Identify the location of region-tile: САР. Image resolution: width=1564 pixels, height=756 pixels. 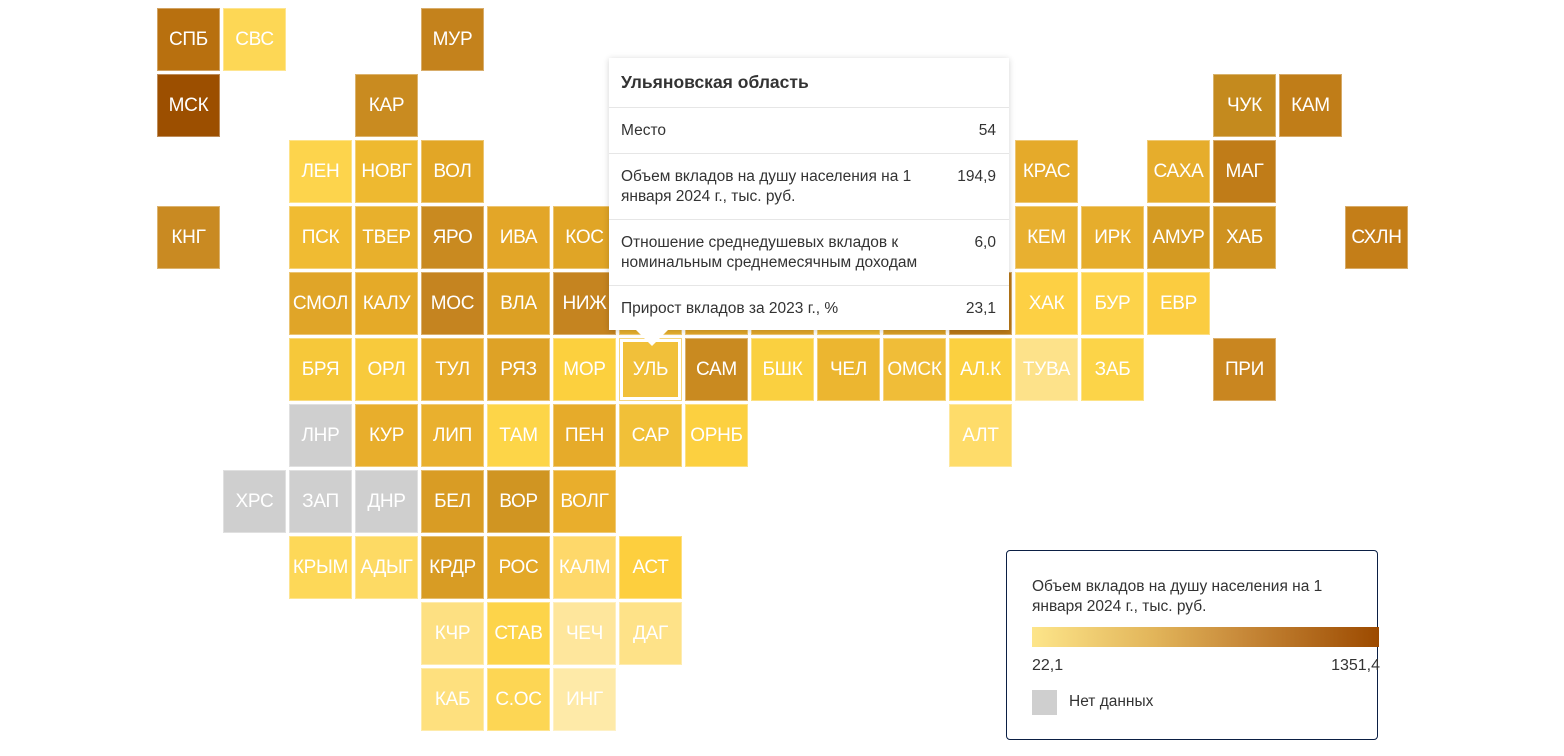
(650, 435).